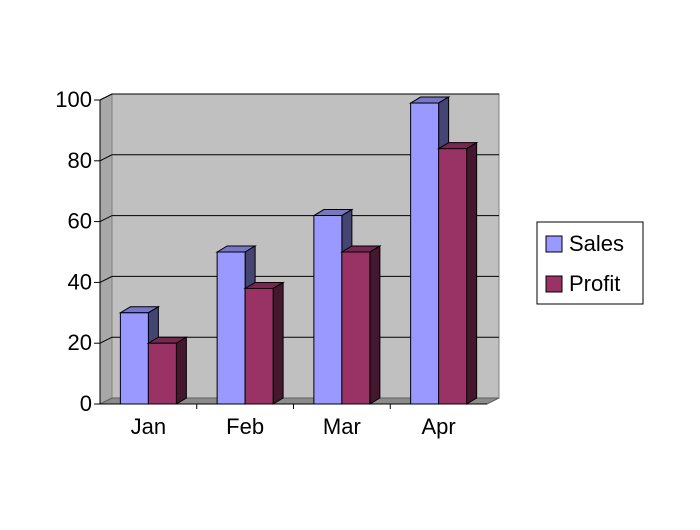  I want to click on x-axis: Jan Feb Mar Apr, so click(293, 421).